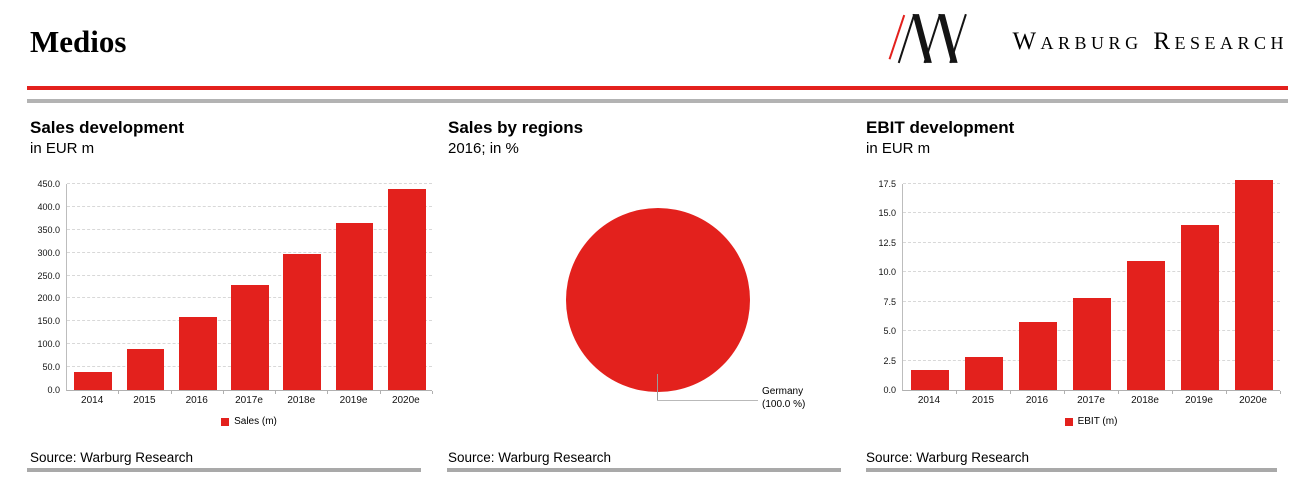 The image size is (1305, 499). Describe the element at coordinates (48, 321) in the screenshot. I see `y-tick-label: 150.0` at that location.